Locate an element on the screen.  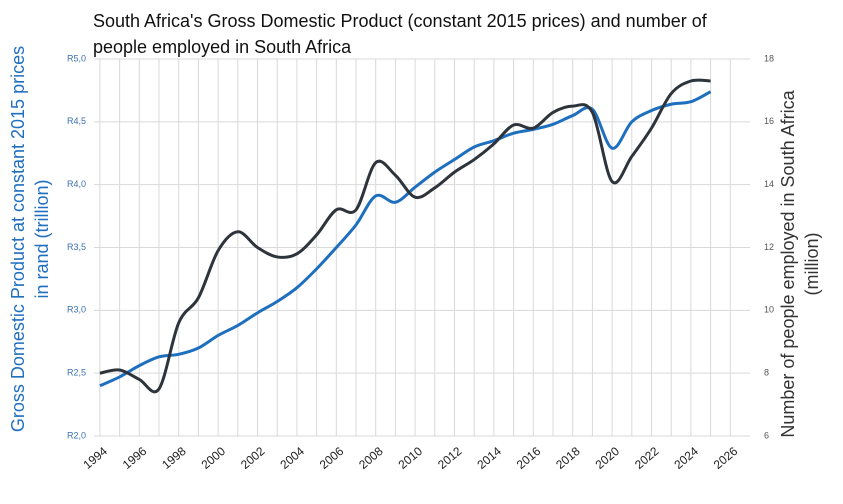
x-tick-label: 1994 is located at coordinates (95, 458).